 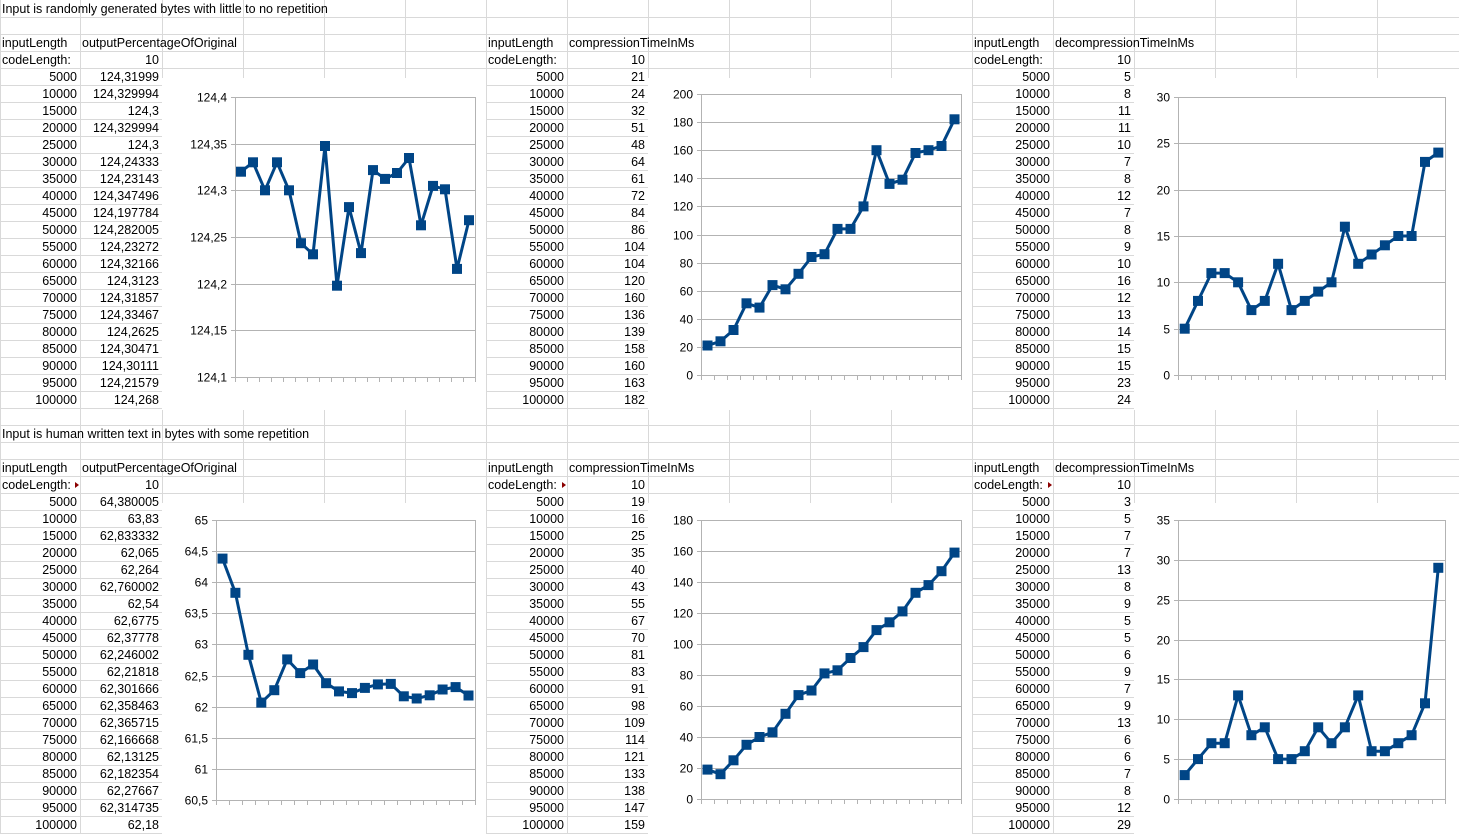 I want to click on cell-input-length: 65000, so click(x=1032, y=706).